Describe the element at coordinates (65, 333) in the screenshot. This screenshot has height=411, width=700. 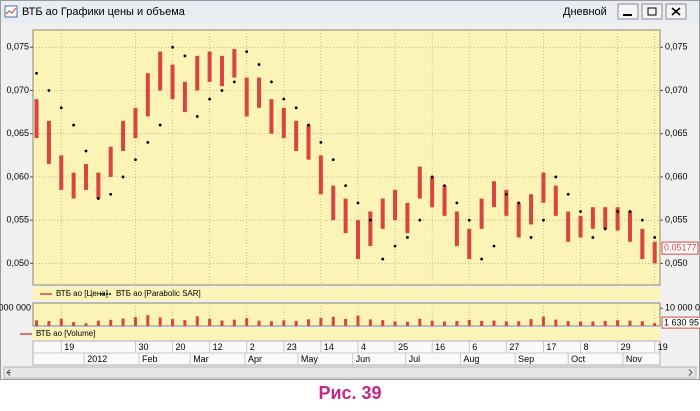
I see `legend-label: ВТБ ао [Volume]` at that location.